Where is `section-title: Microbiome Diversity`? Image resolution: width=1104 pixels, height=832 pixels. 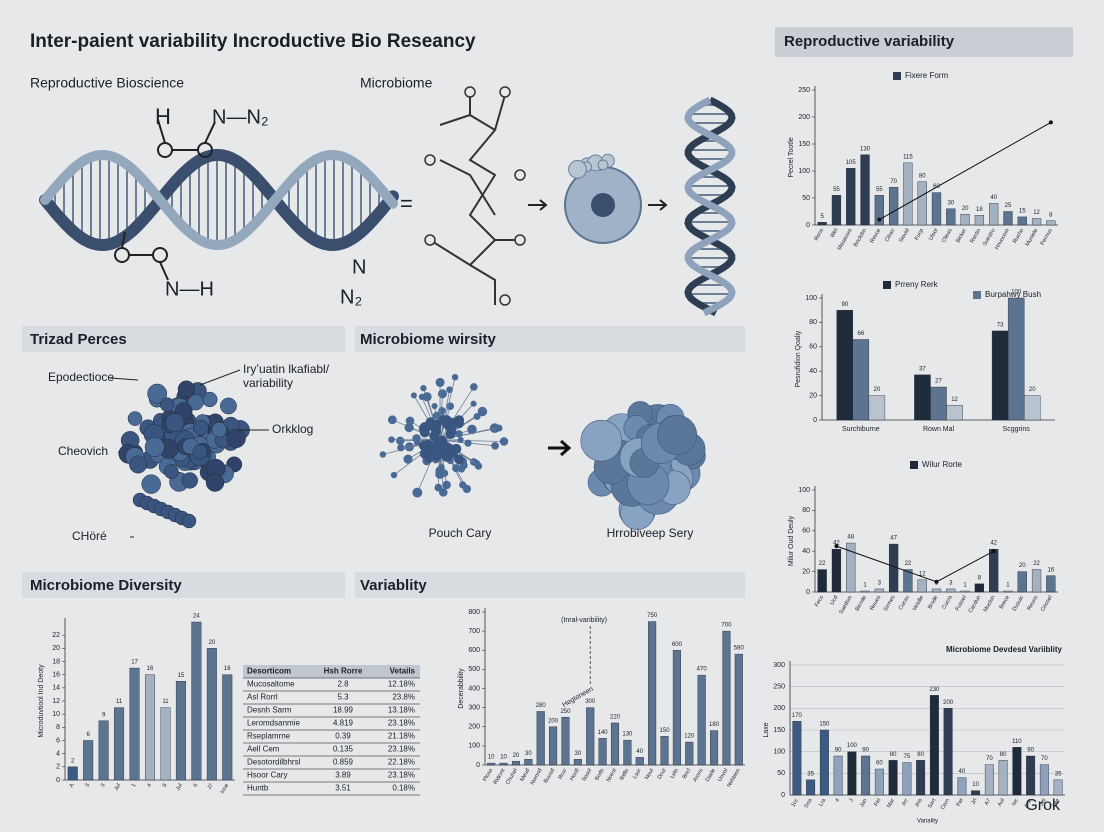
section-title: Microbiome Diversity is located at coordinates (106, 585).